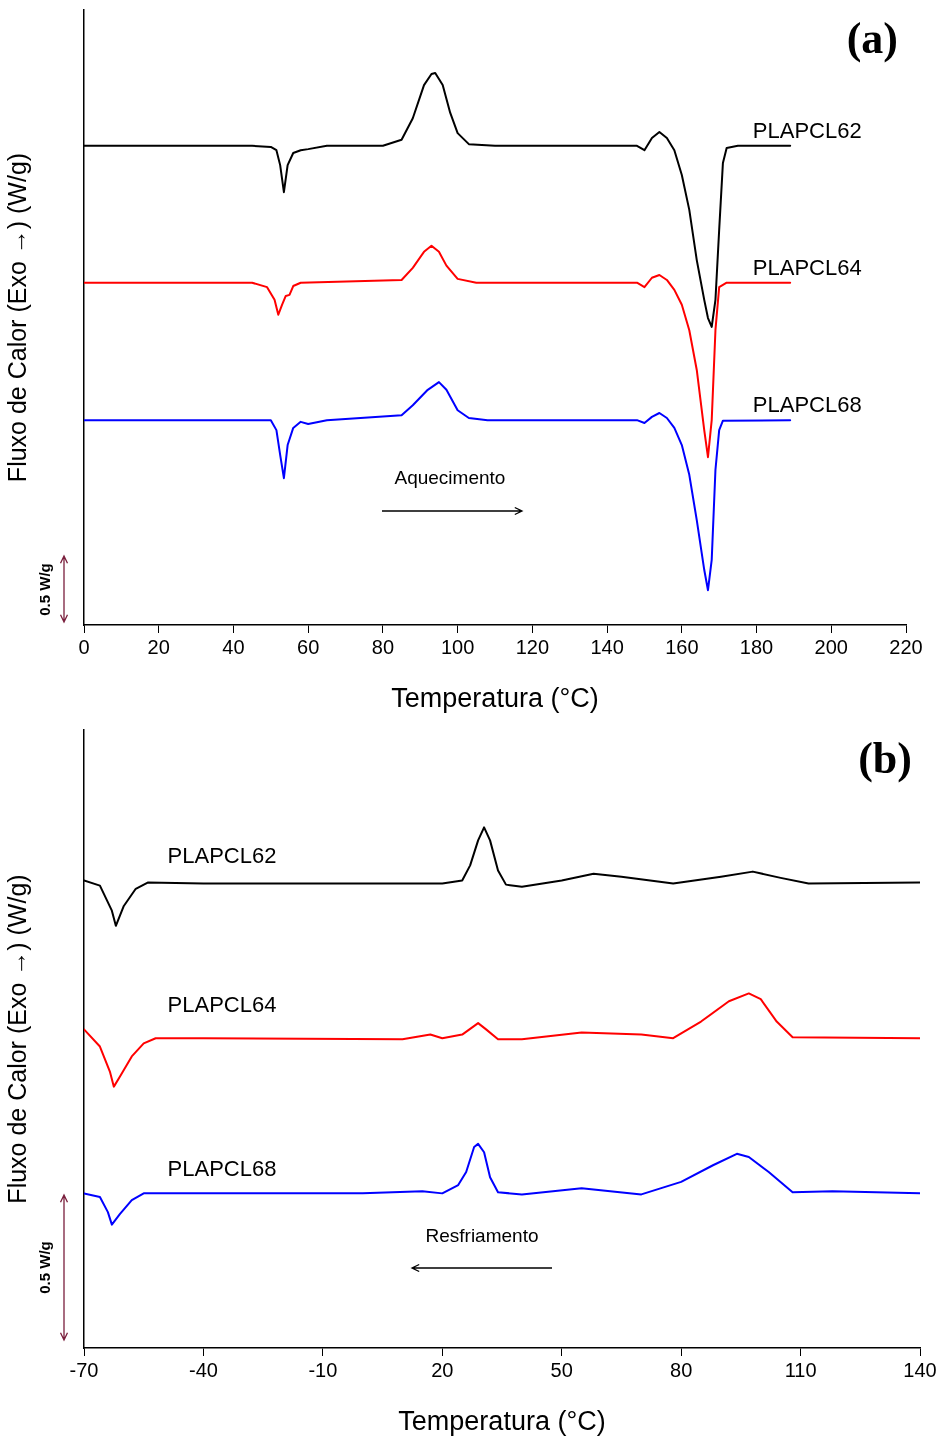 The height and width of the screenshot is (1443, 947). I want to click on chart-title: (a), so click(872, 39).